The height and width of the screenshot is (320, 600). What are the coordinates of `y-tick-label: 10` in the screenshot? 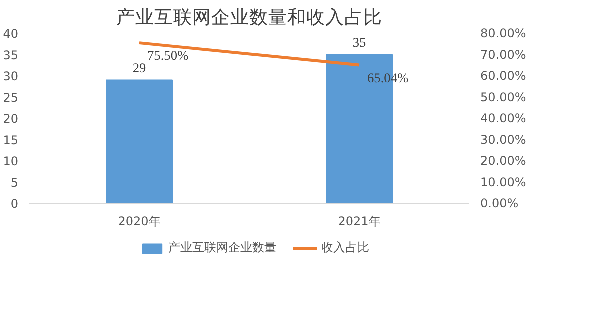 It's located at (11, 161).